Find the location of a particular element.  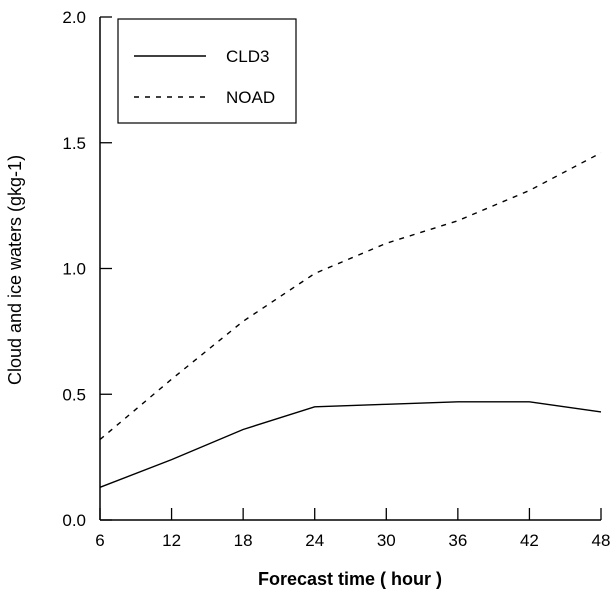

legend-label-noad: NOAD is located at coordinates (250, 97).